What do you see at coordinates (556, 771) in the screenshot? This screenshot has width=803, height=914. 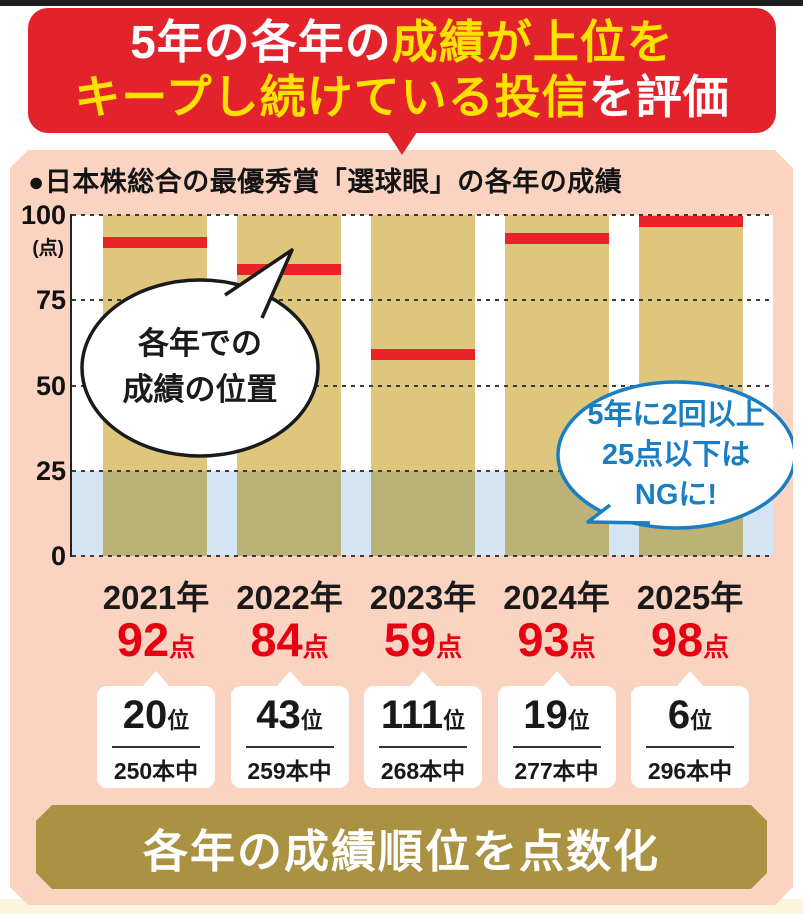 I see `rank-total: 277本中` at bounding box center [556, 771].